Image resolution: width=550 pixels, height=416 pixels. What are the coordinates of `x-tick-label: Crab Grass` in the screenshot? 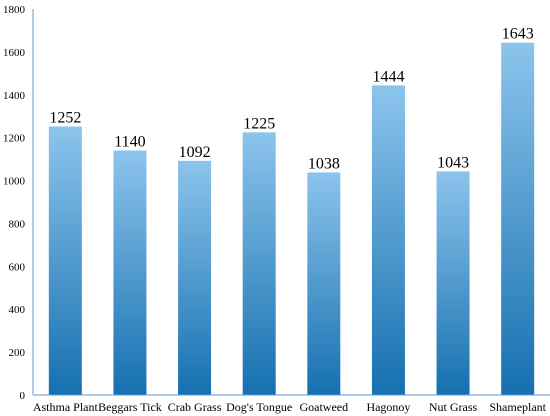 It's located at (195, 407).